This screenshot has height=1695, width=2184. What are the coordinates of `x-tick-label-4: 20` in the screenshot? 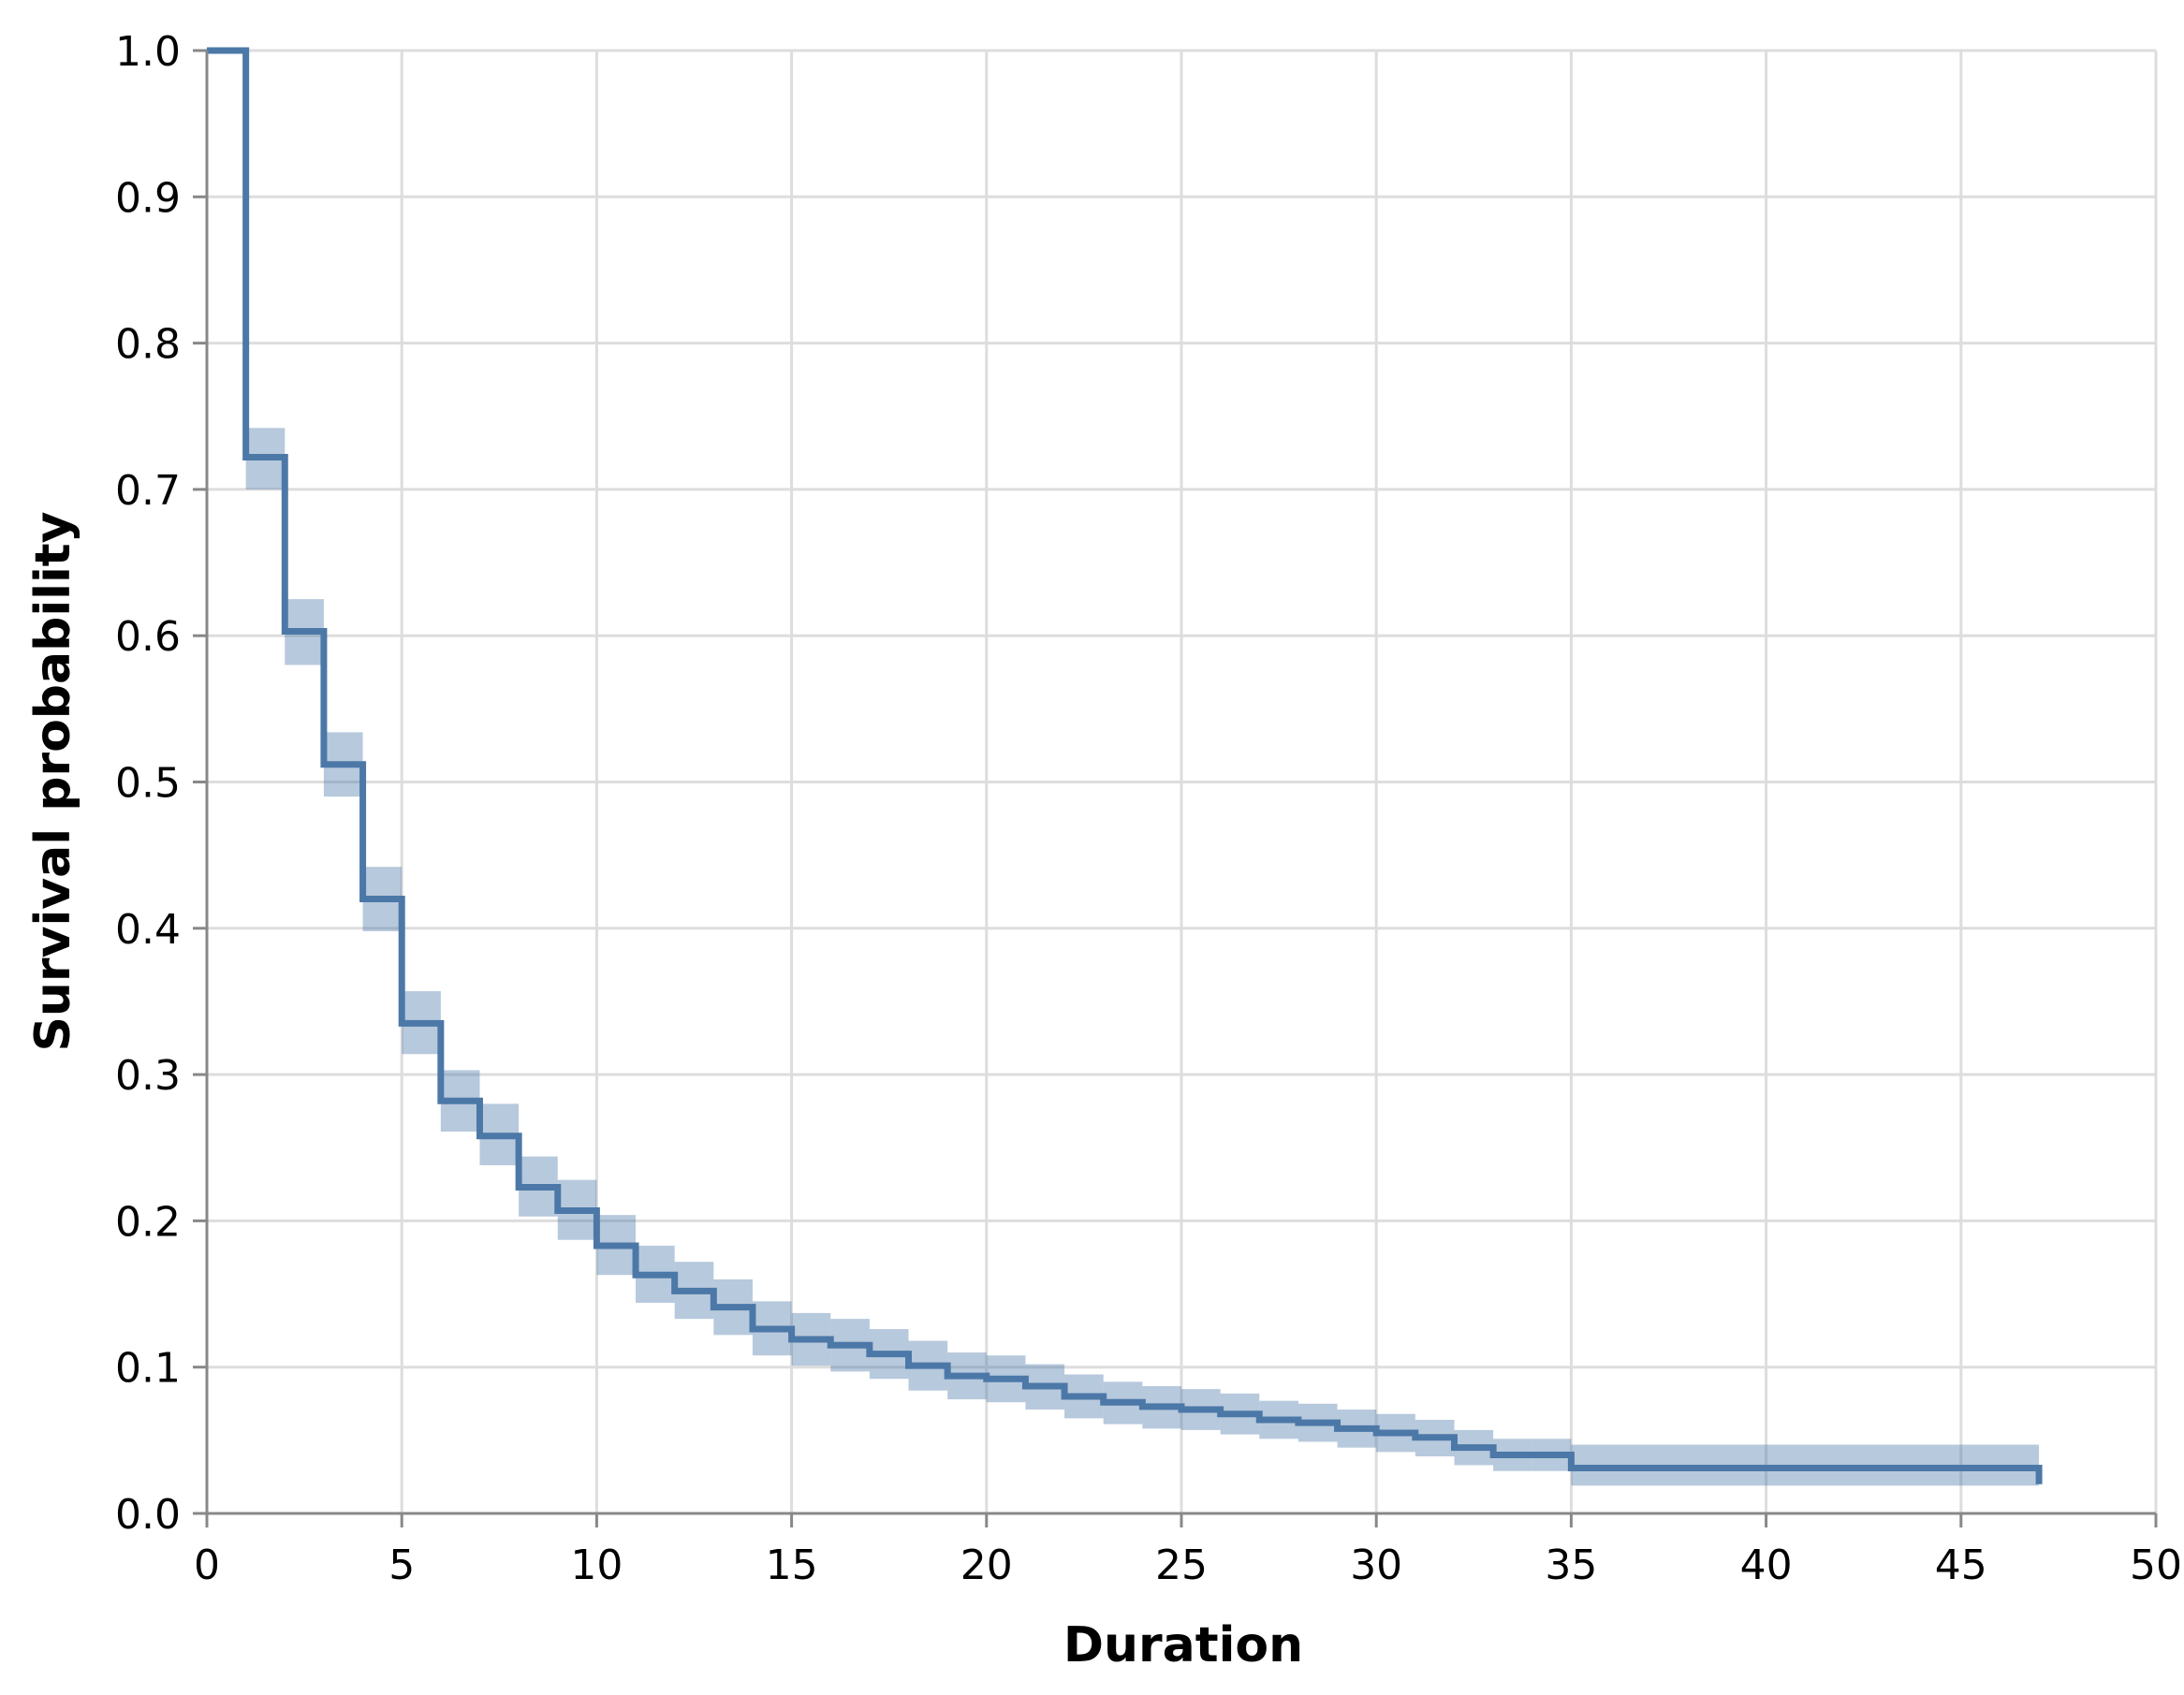 It's located at (986, 1565).